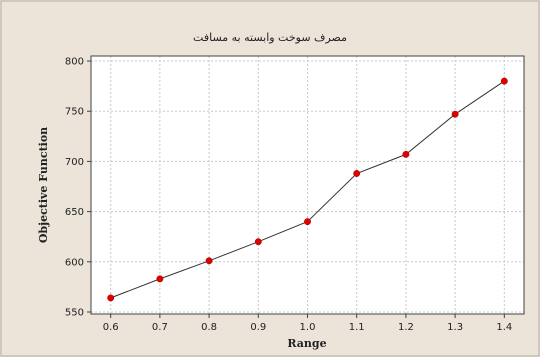 The height and width of the screenshot is (357, 540). Describe the element at coordinates (74, 162) in the screenshot. I see `y-tick-label: 700` at that location.